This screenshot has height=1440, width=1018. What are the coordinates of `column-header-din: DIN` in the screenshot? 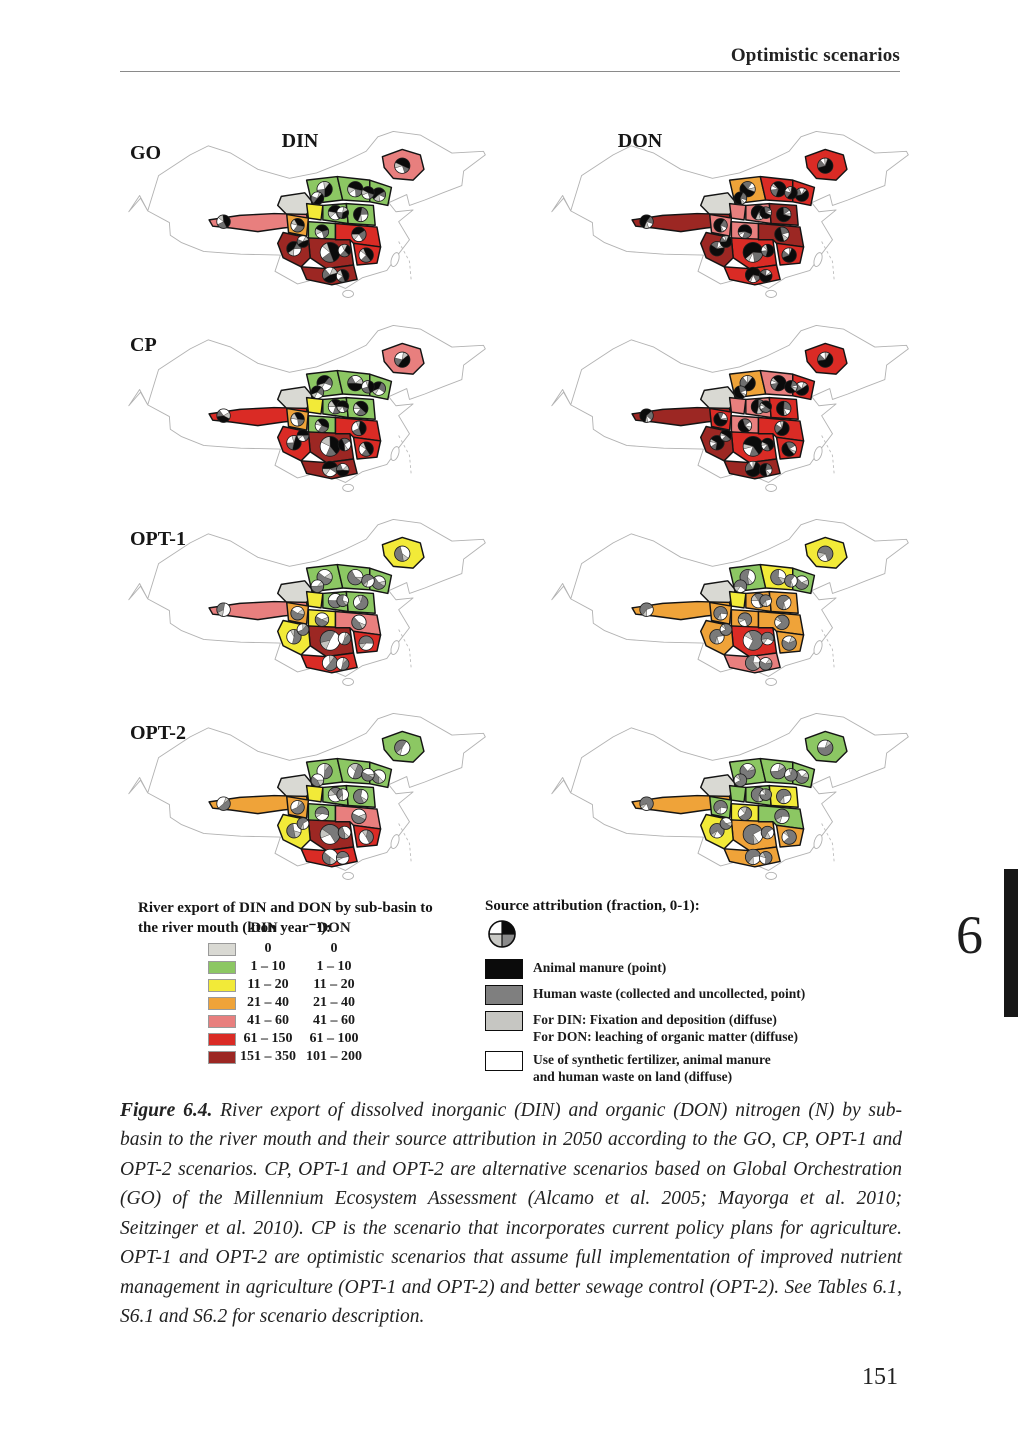 It's located at (300, 141).